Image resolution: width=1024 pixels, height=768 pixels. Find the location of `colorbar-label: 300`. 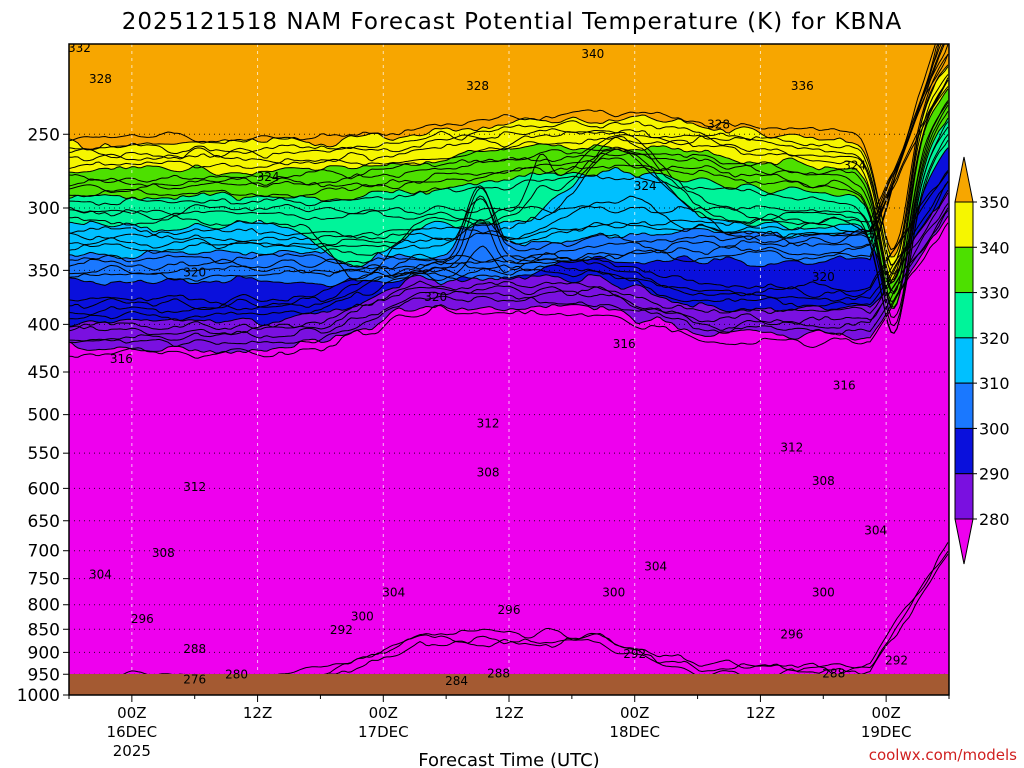

colorbar-label: 300 is located at coordinates (994, 428).